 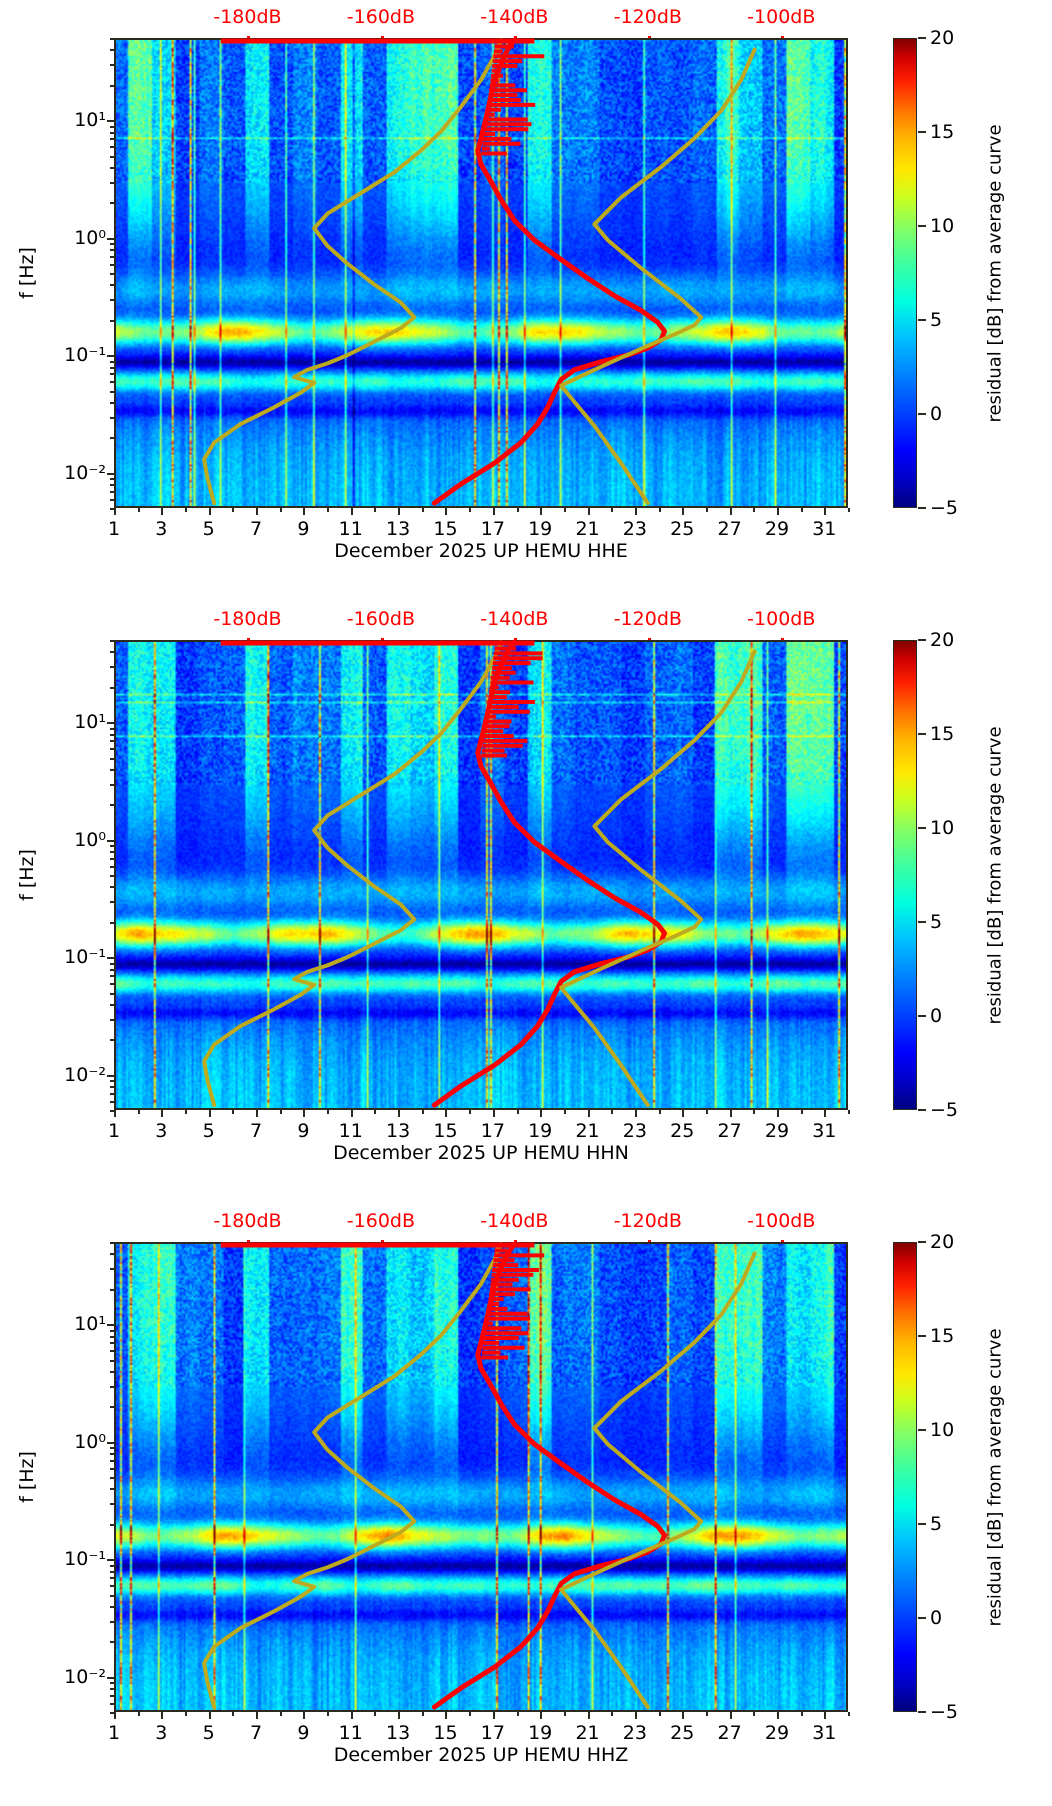 What do you see at coordinates (682, 1131) in the screenshot?
I see `x-tick-label: 25` at bounding box center [682, 1131].